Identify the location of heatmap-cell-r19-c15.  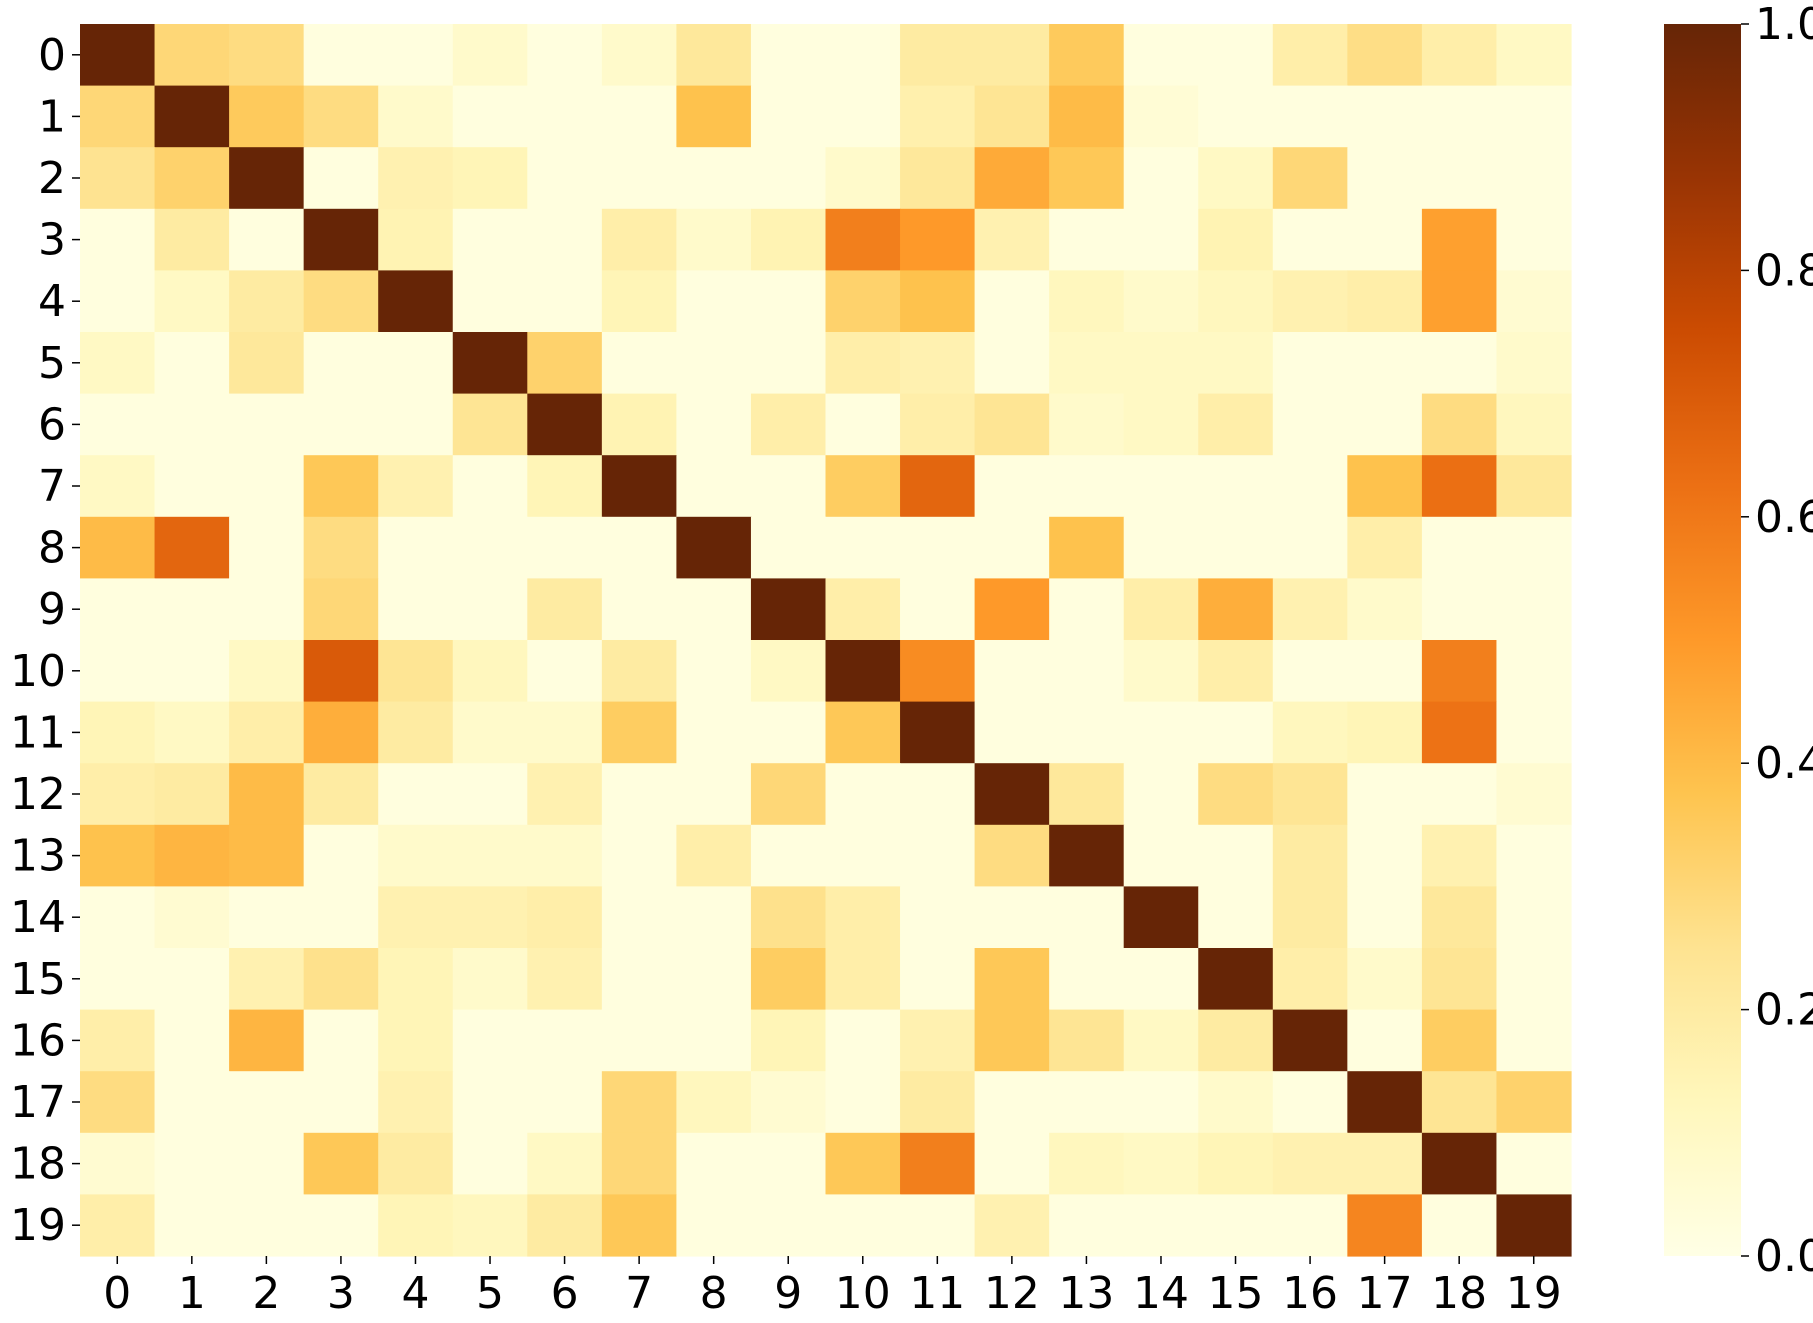
(1236, 1225).